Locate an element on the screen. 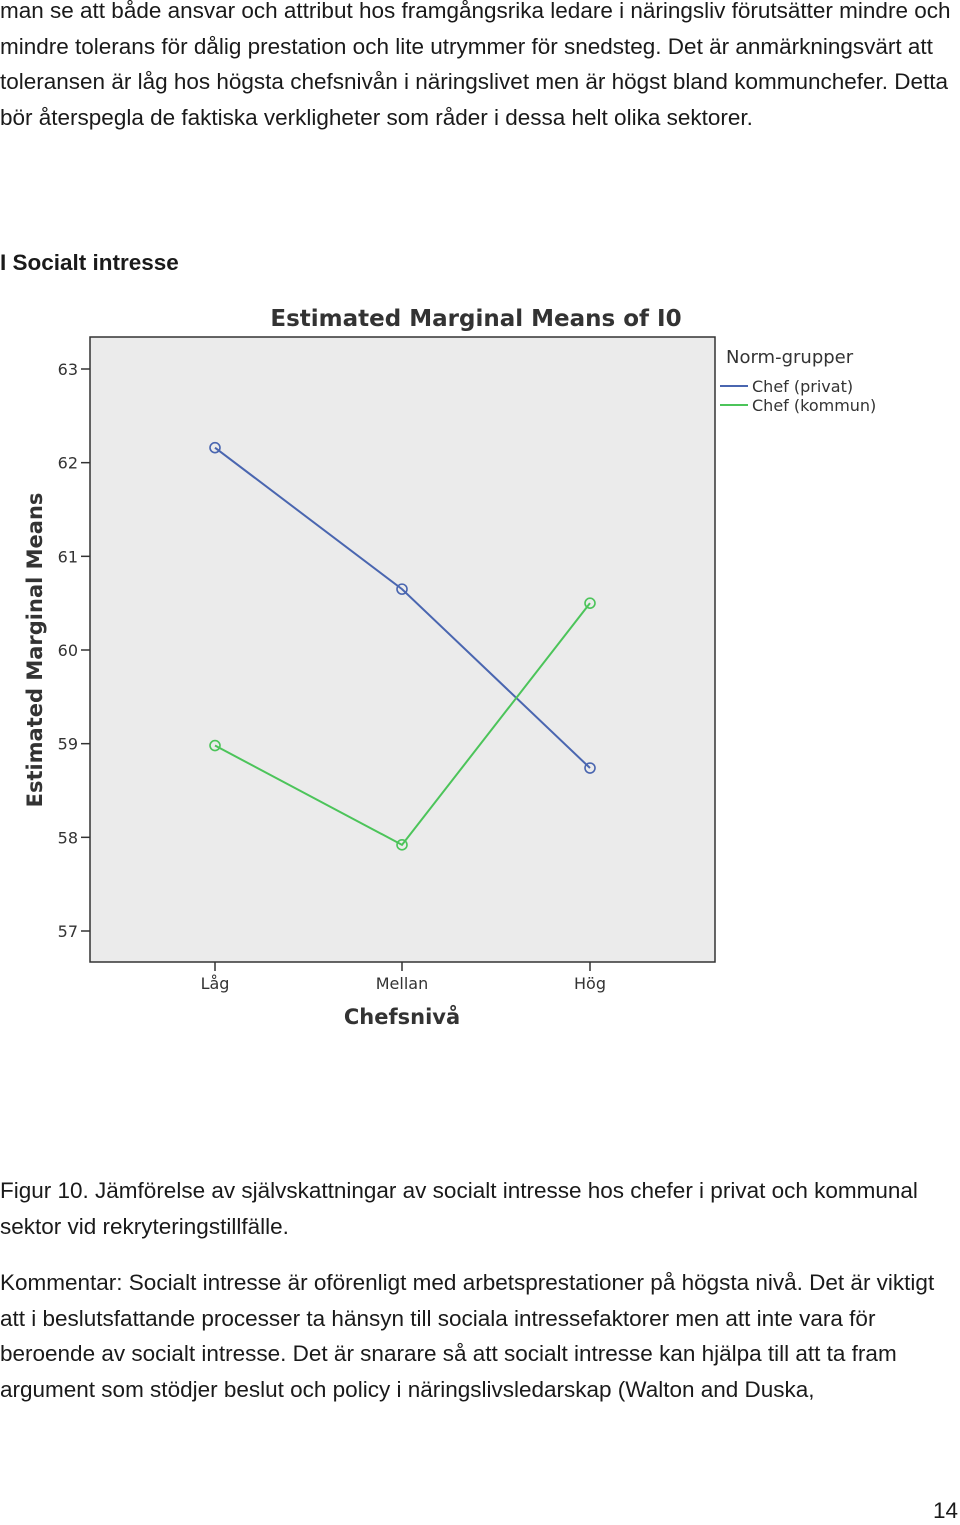  y-tick-label: 60 is located at coordinates (68, 650).